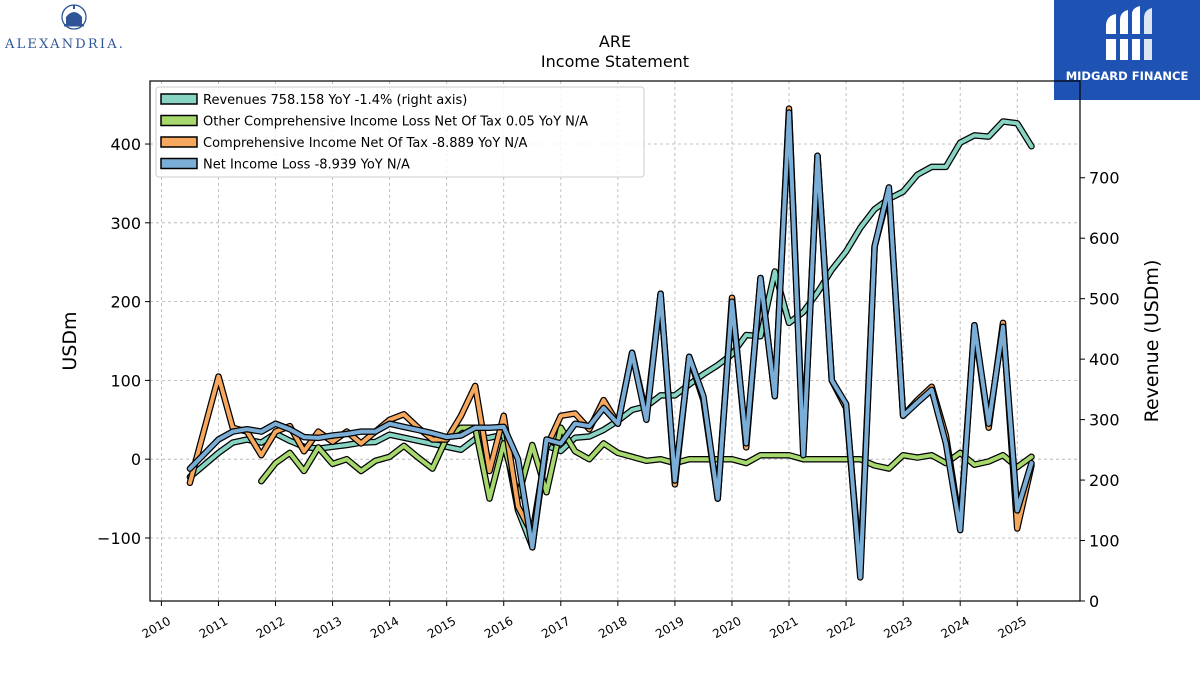  Describe the element at coordinates (441, 627) in the screenshot. I see `x-tick-label: 2015` at that location.